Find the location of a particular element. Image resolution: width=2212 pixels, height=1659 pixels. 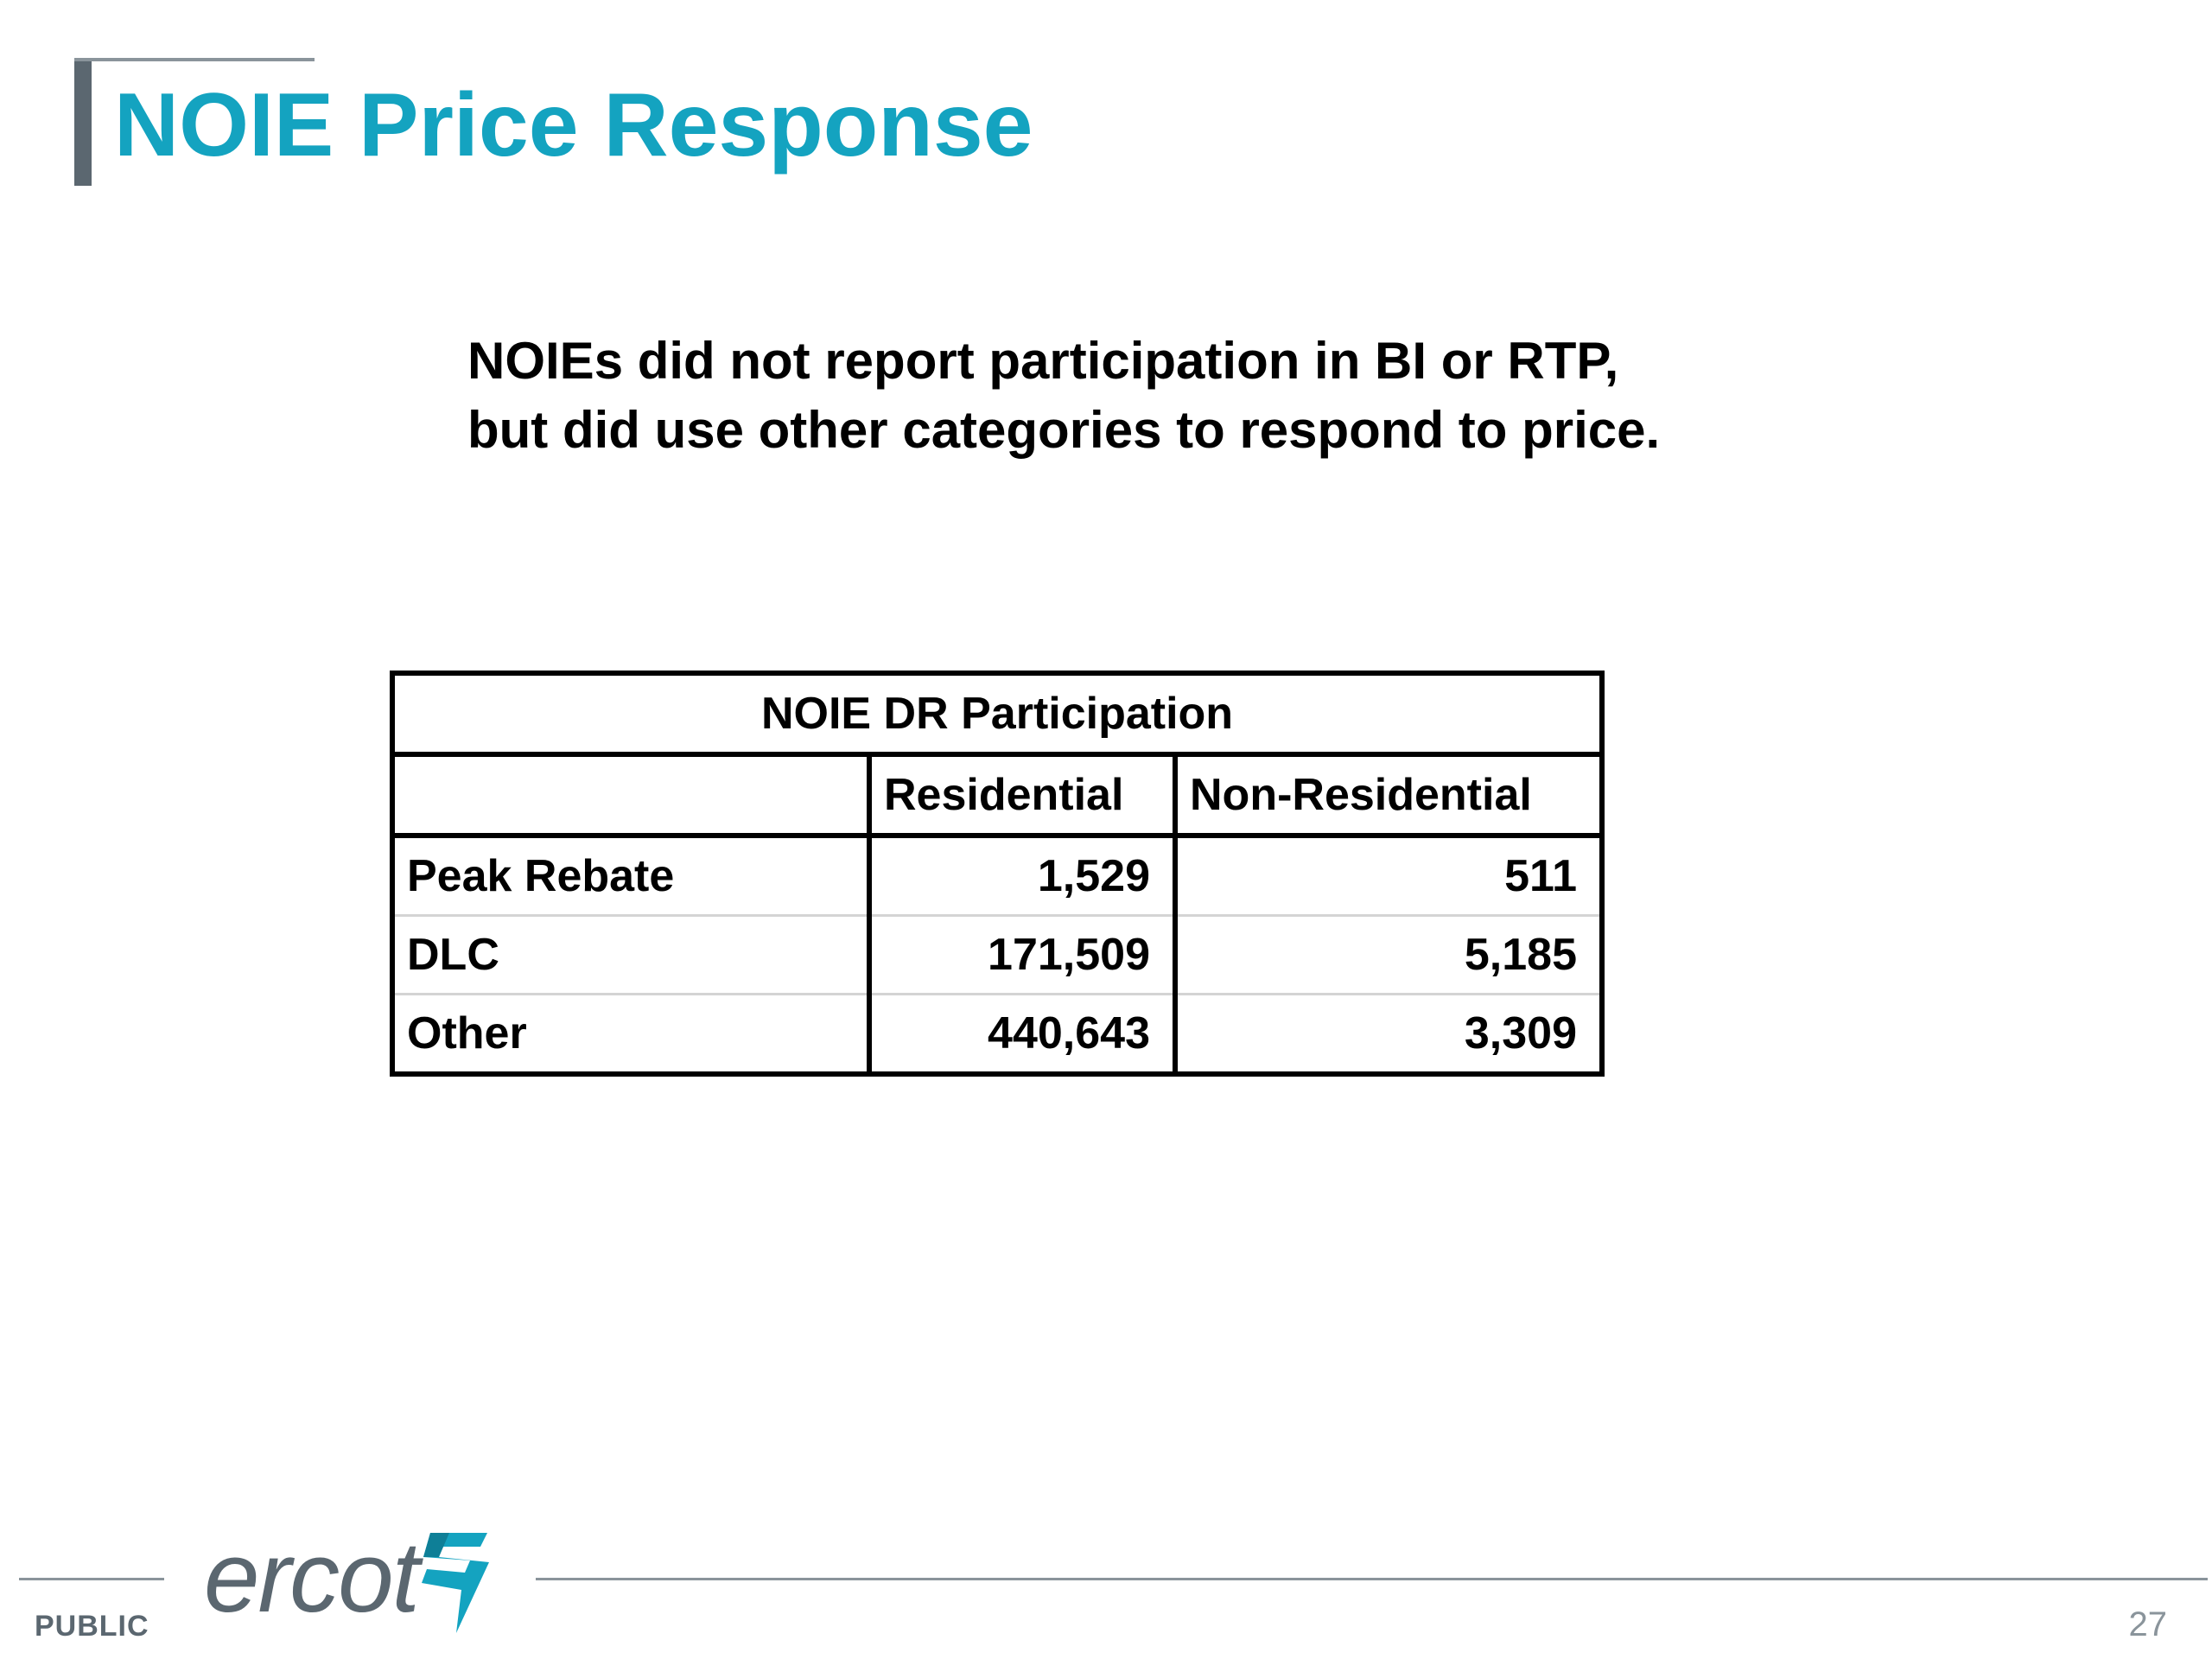

residential-value: 171,509 is located at coordinates (1022, 955).